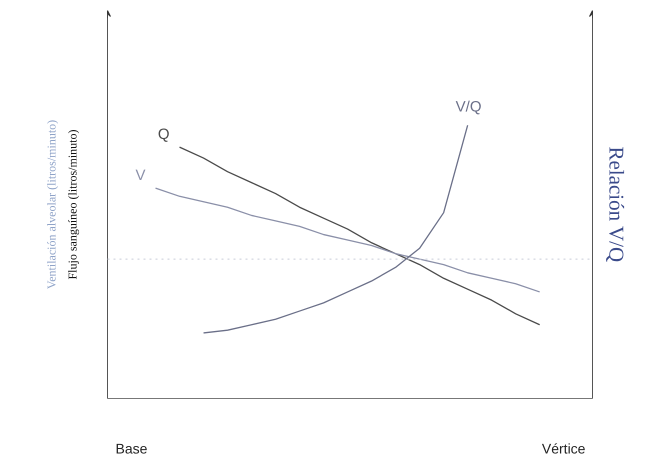 The height and width of the screenshot is (459, 649). I want to click on y2-axis-title: Relación V/Q, so click(616, 204).